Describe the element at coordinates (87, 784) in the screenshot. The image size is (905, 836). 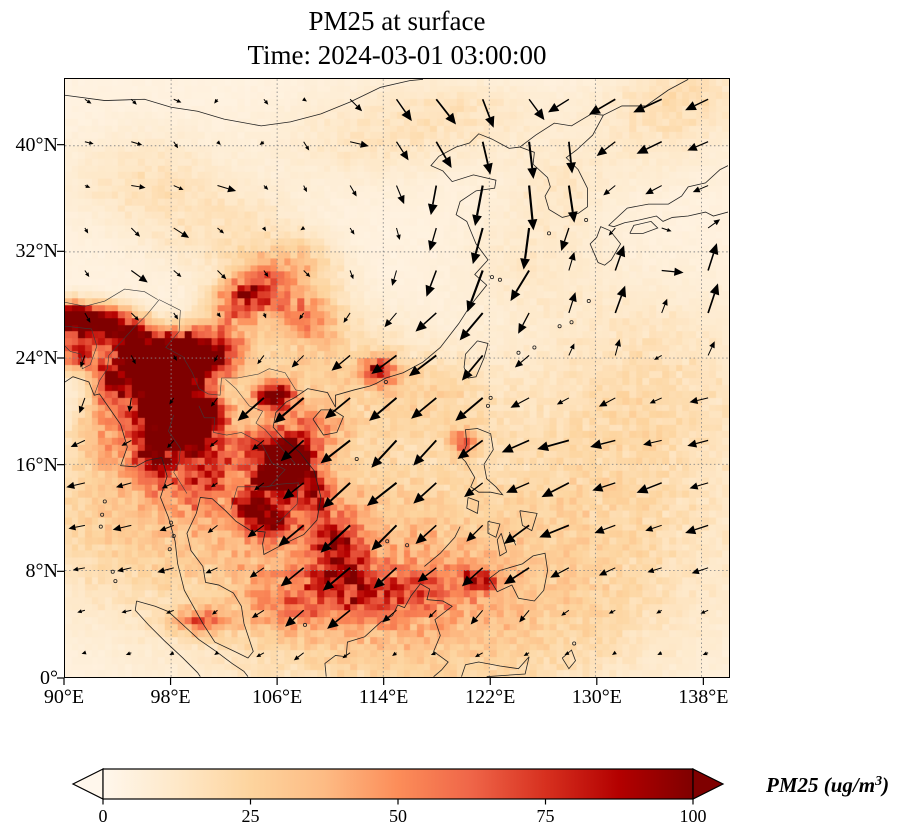
I see `colorbar-under-arrow` at that location.